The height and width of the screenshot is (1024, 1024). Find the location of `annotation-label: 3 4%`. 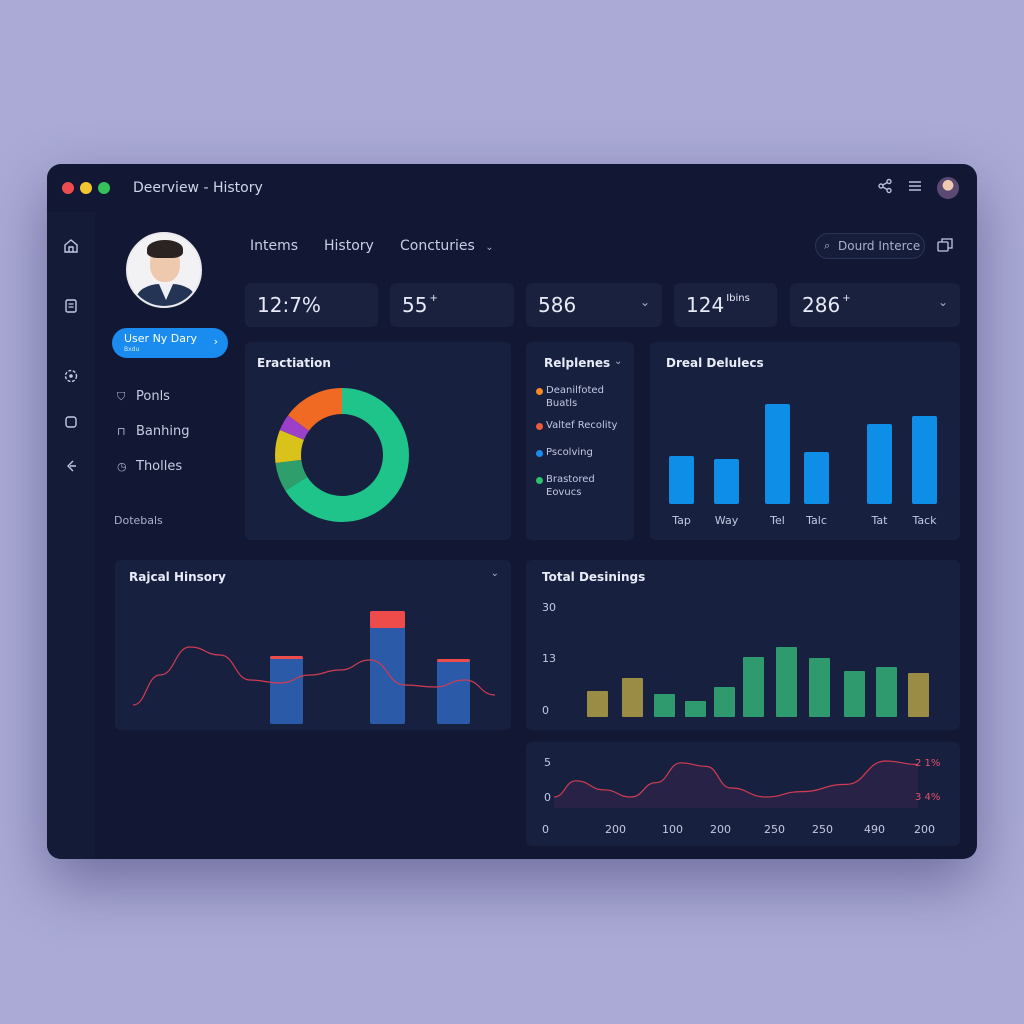

annotation-label: 3 4% is located at coordinates (927, 797).